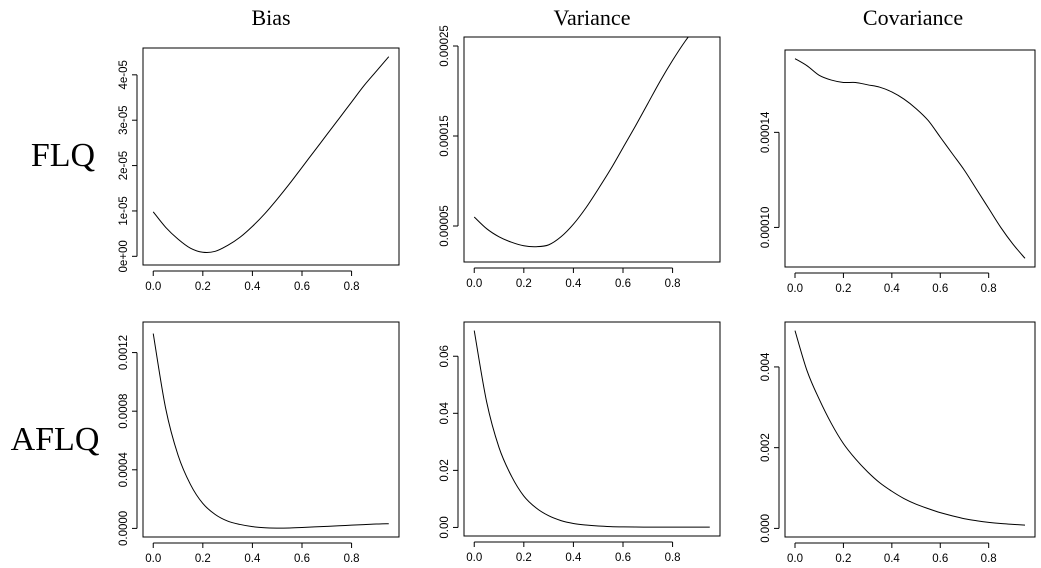 The height and width of the screenshot is (568, 1041). I want to click on column-title-variance: Variance, so click(592, 17).